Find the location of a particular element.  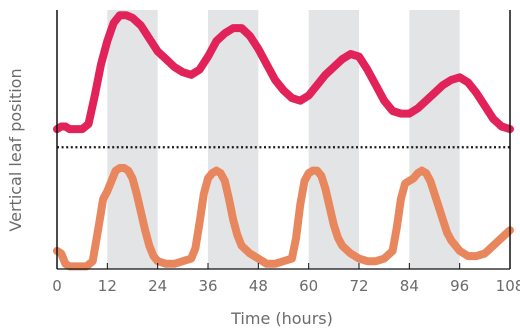

x-tick-label-60: 60 is located at coordinates (308, 286).